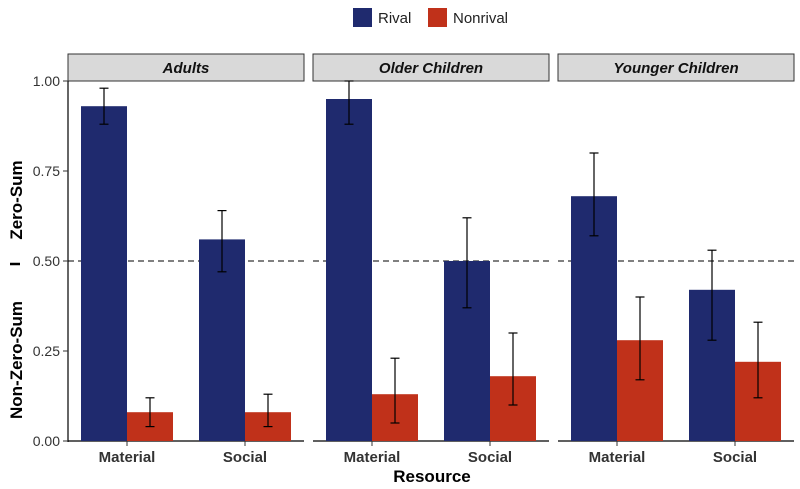 The width and height of the screenshot is (800, 489). What do you see at coordinates (431, 476) in the screenshot?
I see `x-axis-title: Resource` at bounding box center [431, 476].